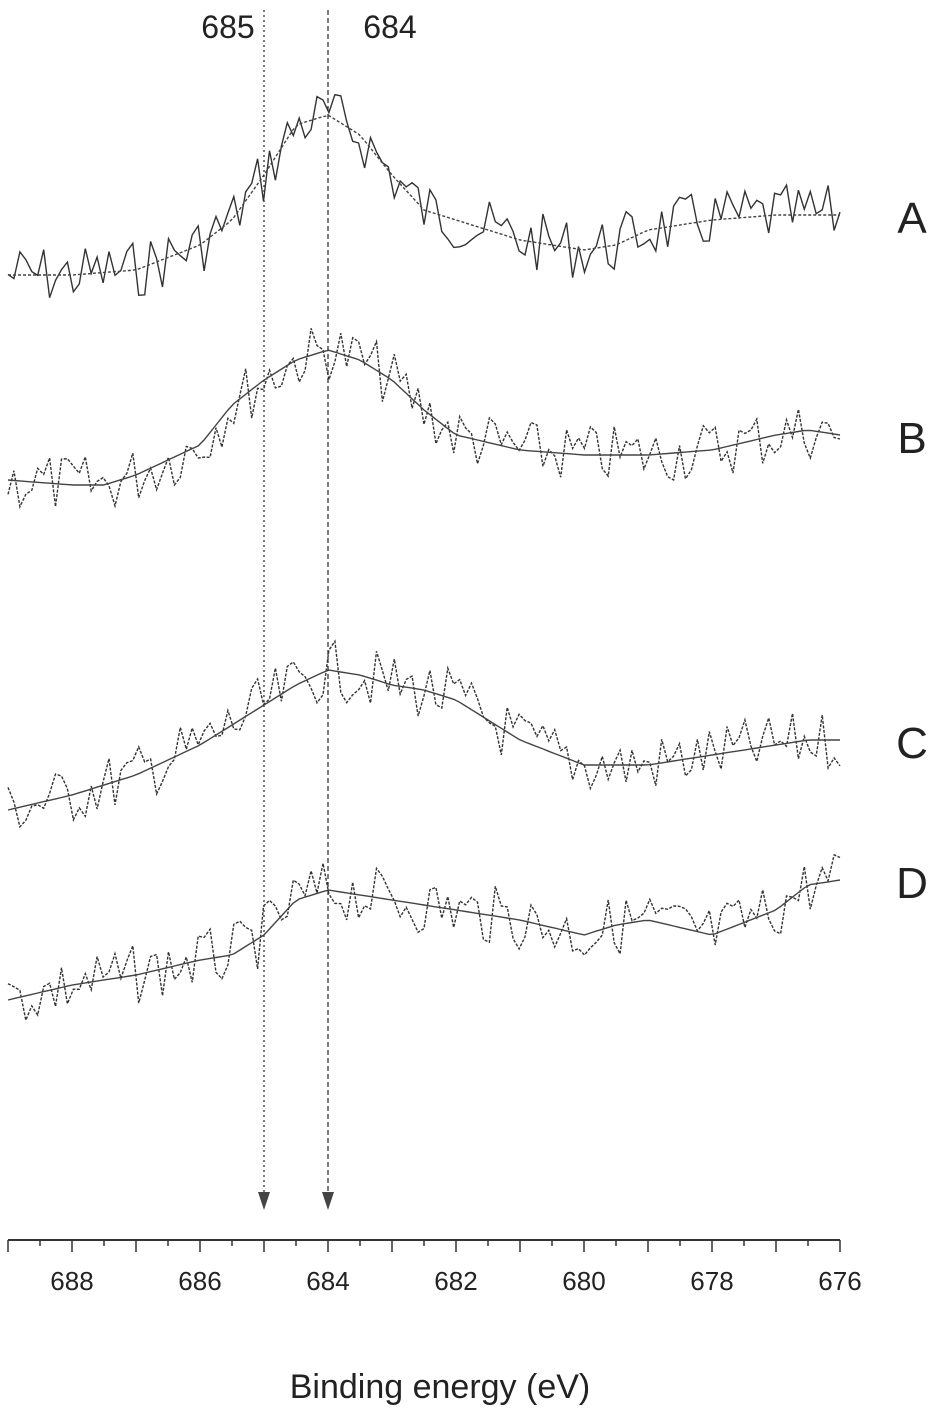 Image resolution: width=928 pixels, height=1417 pixels. I want to click on series-d-raw-line, so click(424, 938).